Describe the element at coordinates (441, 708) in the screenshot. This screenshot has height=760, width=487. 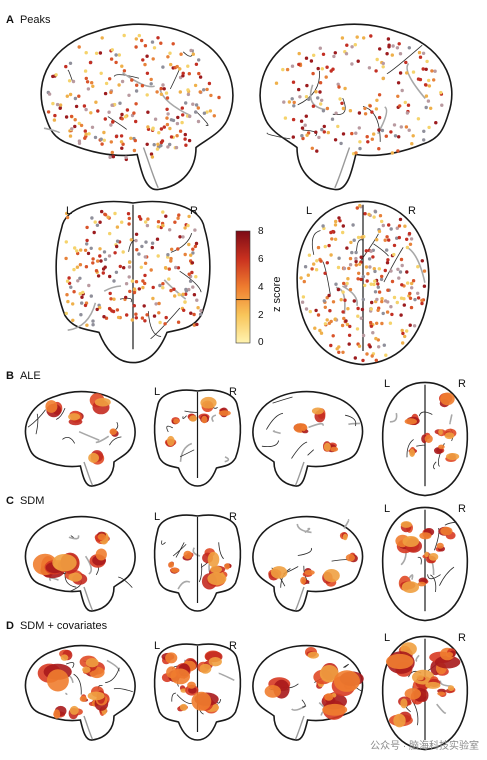
I see `d4-sulcus` at that location.